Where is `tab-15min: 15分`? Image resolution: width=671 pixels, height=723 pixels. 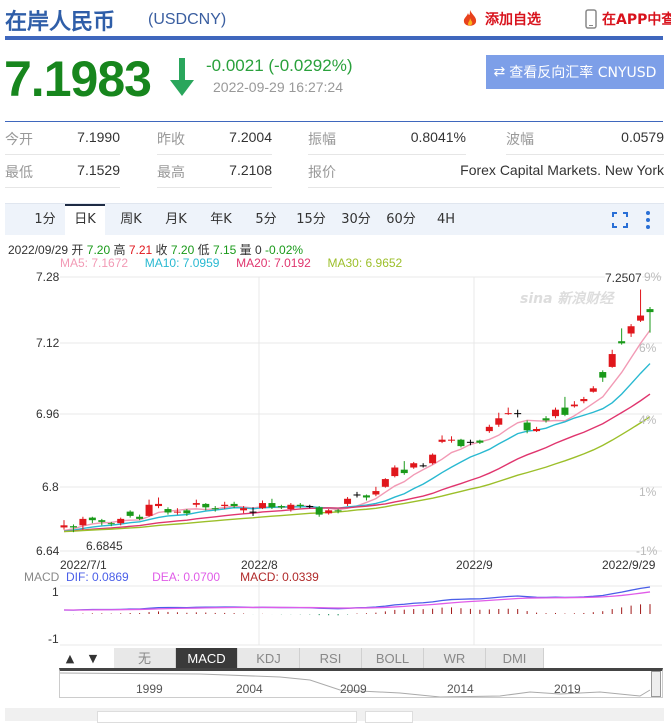
tab-15min: 15分 is located at coordinates (311, 219).